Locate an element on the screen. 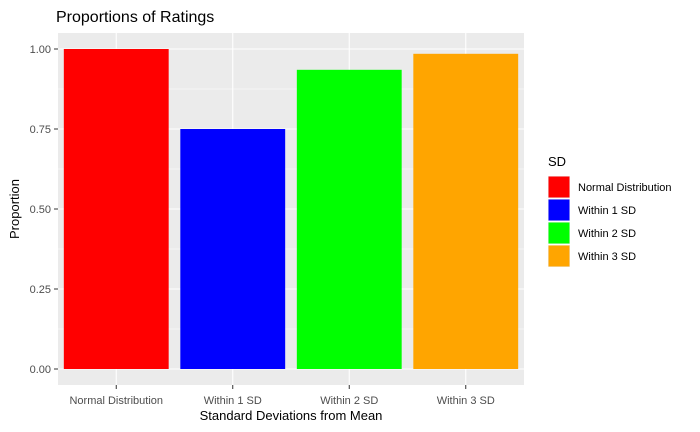 The width and height of the screenshot is (700, 432). legend-title: SD is located at coordinates (557, 161).